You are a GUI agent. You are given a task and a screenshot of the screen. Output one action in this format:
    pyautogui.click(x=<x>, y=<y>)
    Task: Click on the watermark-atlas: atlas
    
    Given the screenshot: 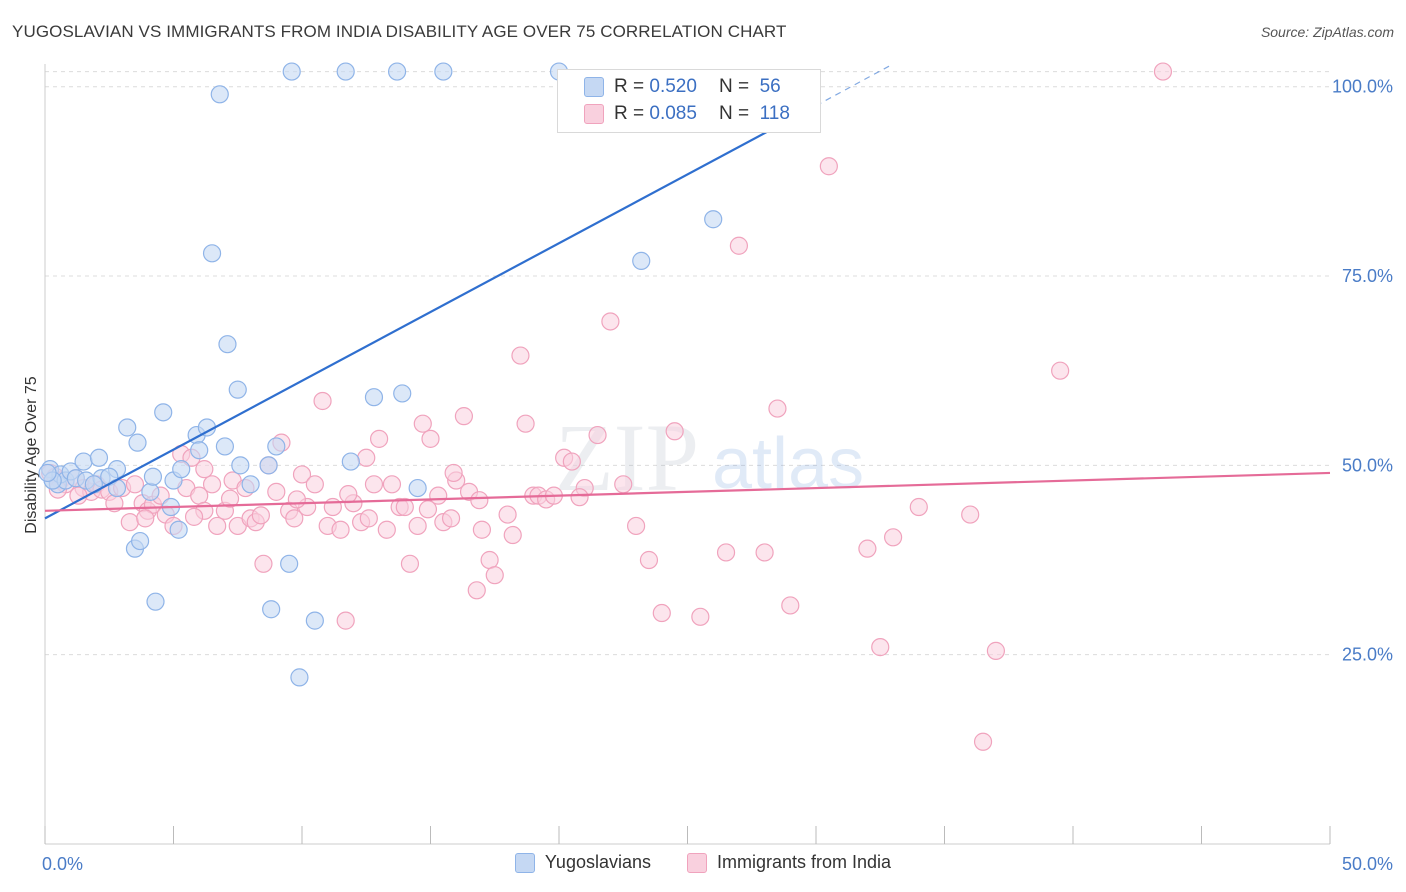 What is the action you would take?
    pyautogui.click(x=788, y=464)
    